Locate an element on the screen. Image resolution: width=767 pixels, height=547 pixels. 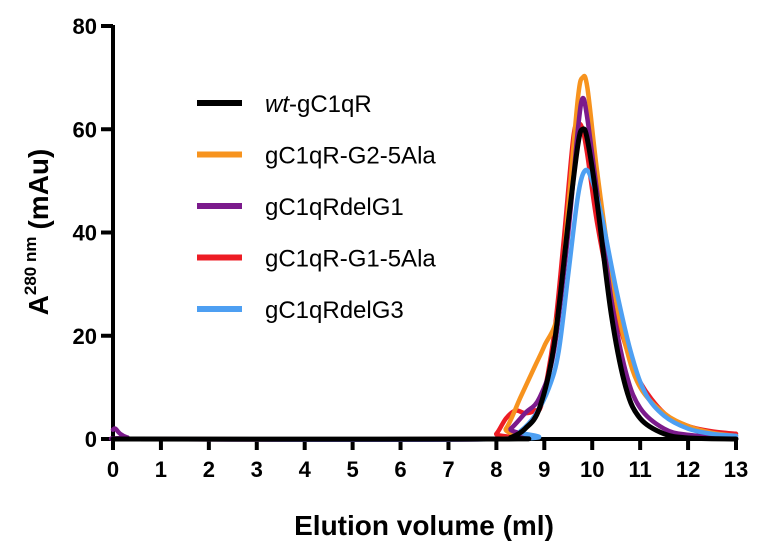
legend-label-gc1qr-g2-5ala: gC1qR-G2-5Ala is located at coordinates (350, 156).